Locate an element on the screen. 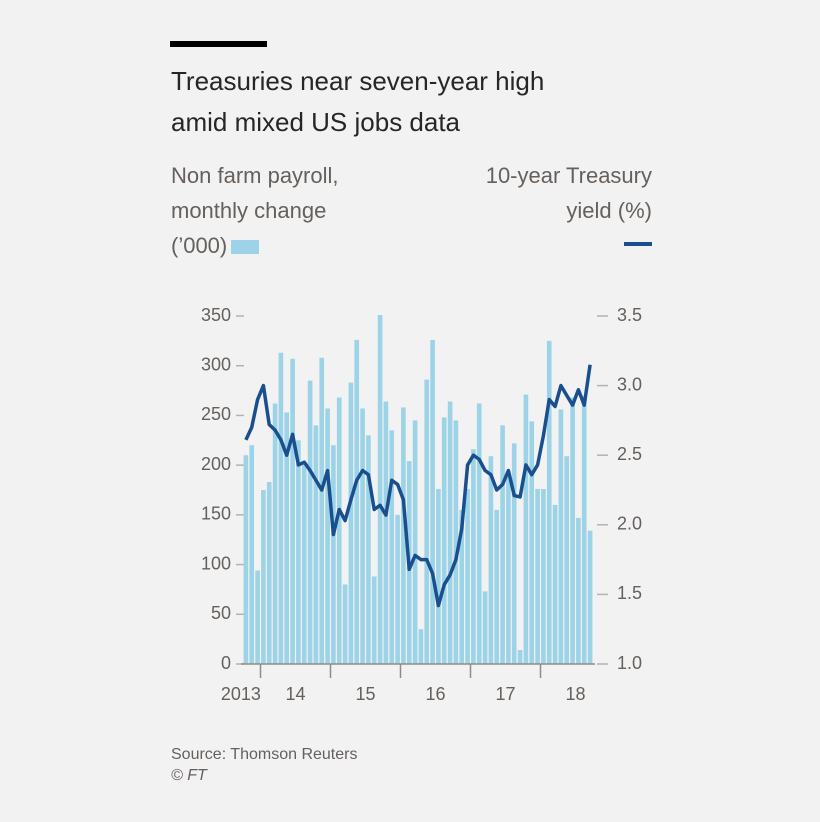 This screenshot has width=820, height=822. credit: © FT is located at coordinates (189, 775).